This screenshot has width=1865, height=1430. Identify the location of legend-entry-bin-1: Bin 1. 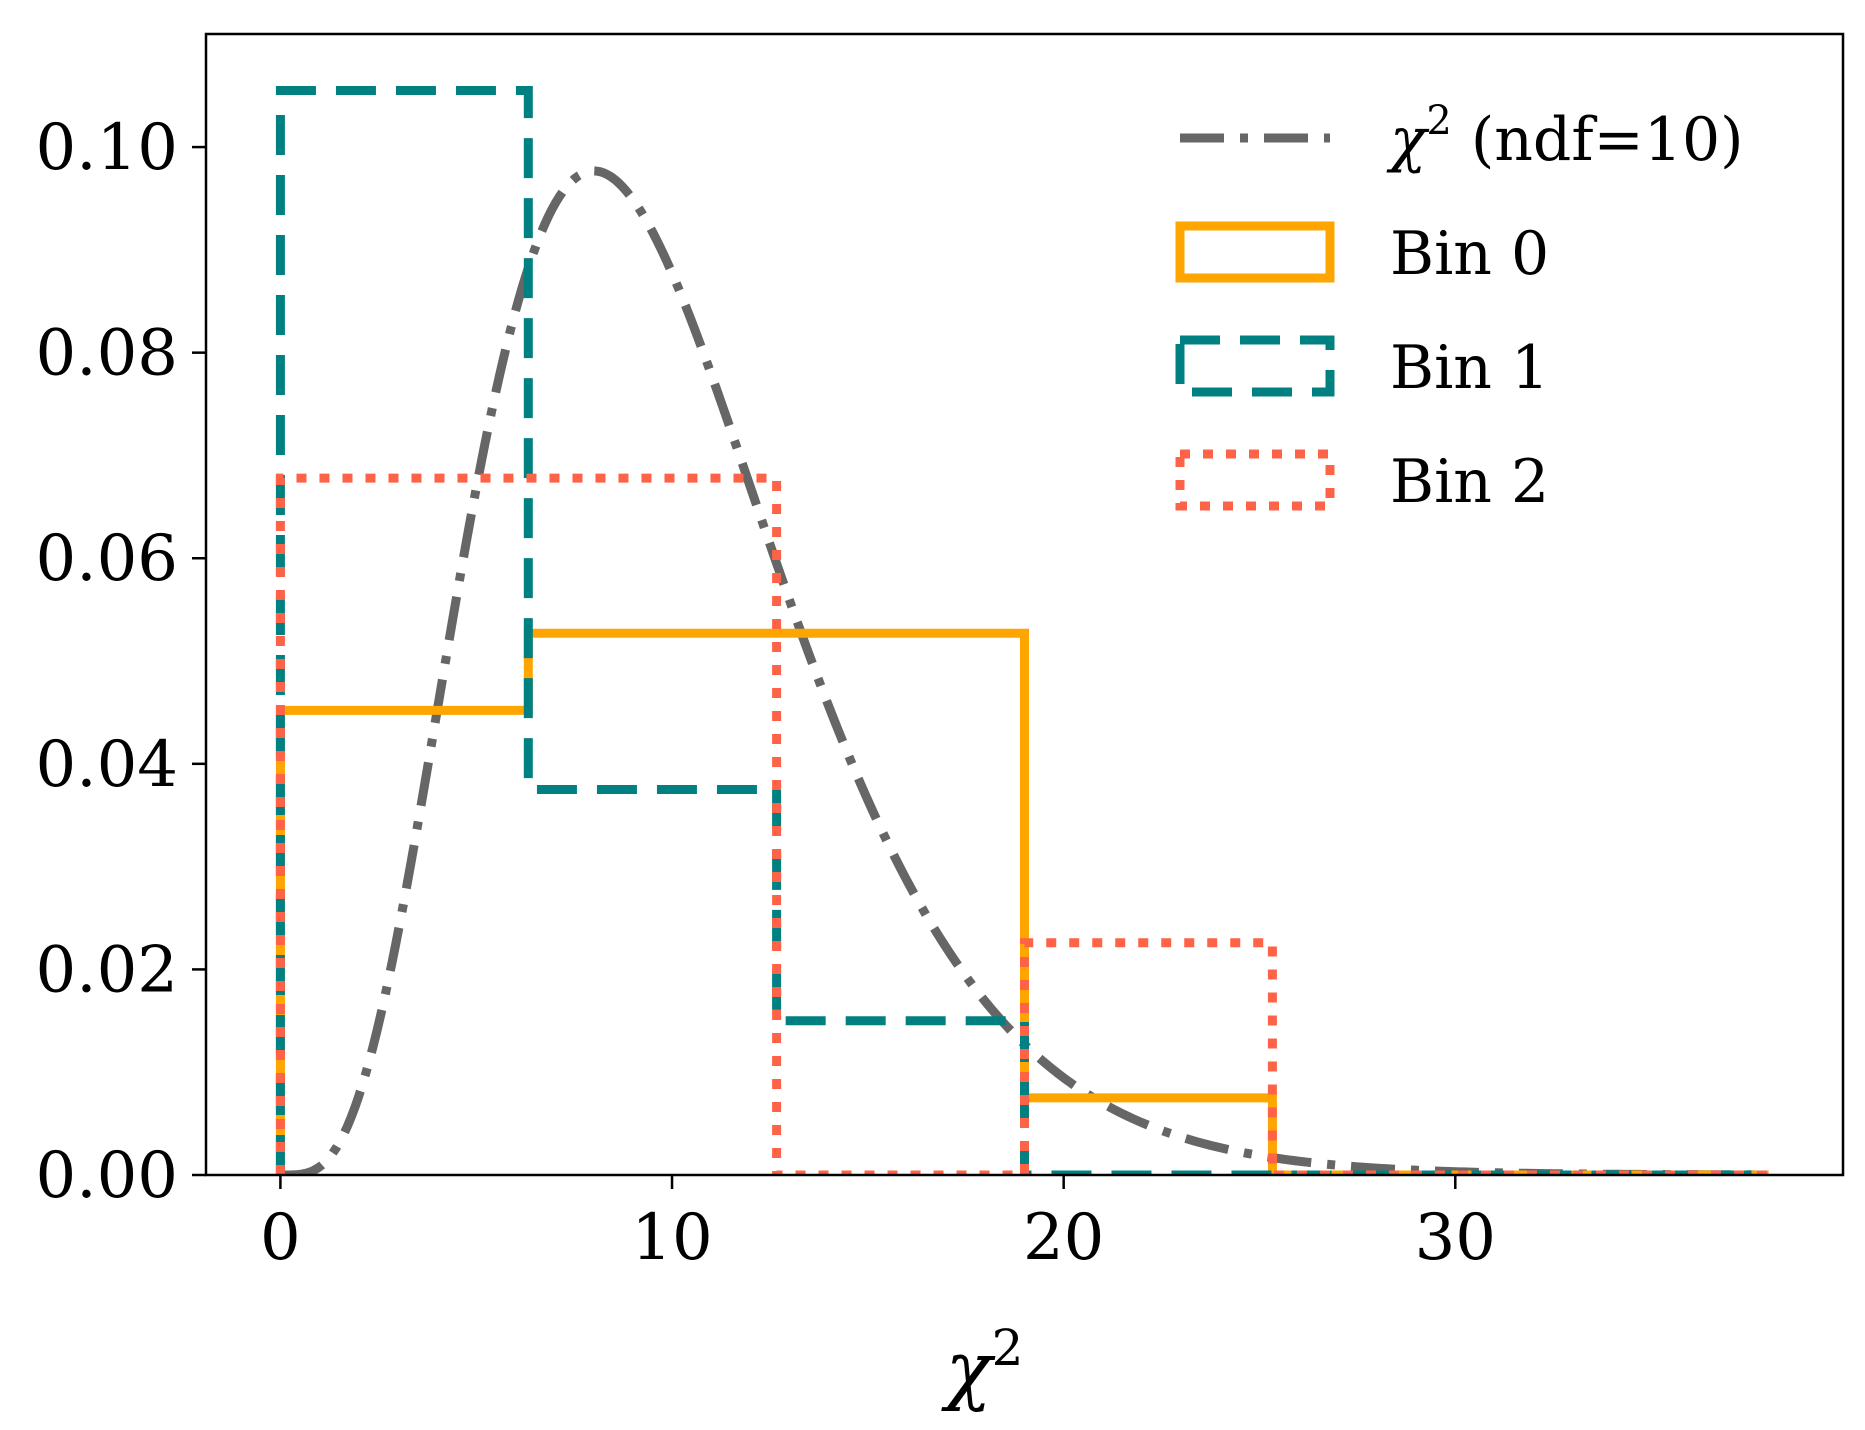
(1362, 368).